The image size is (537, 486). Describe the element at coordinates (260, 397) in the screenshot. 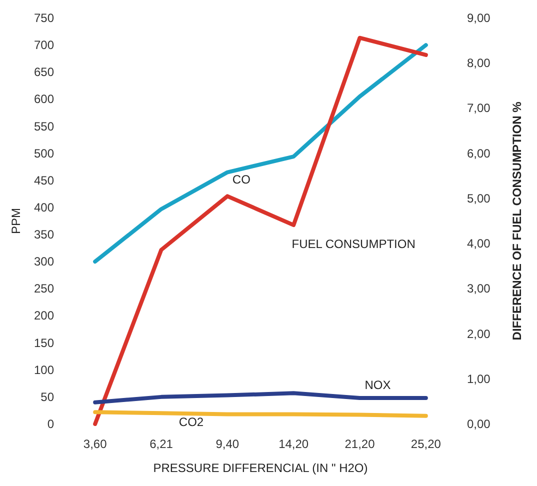

I see `line-series` at that location.